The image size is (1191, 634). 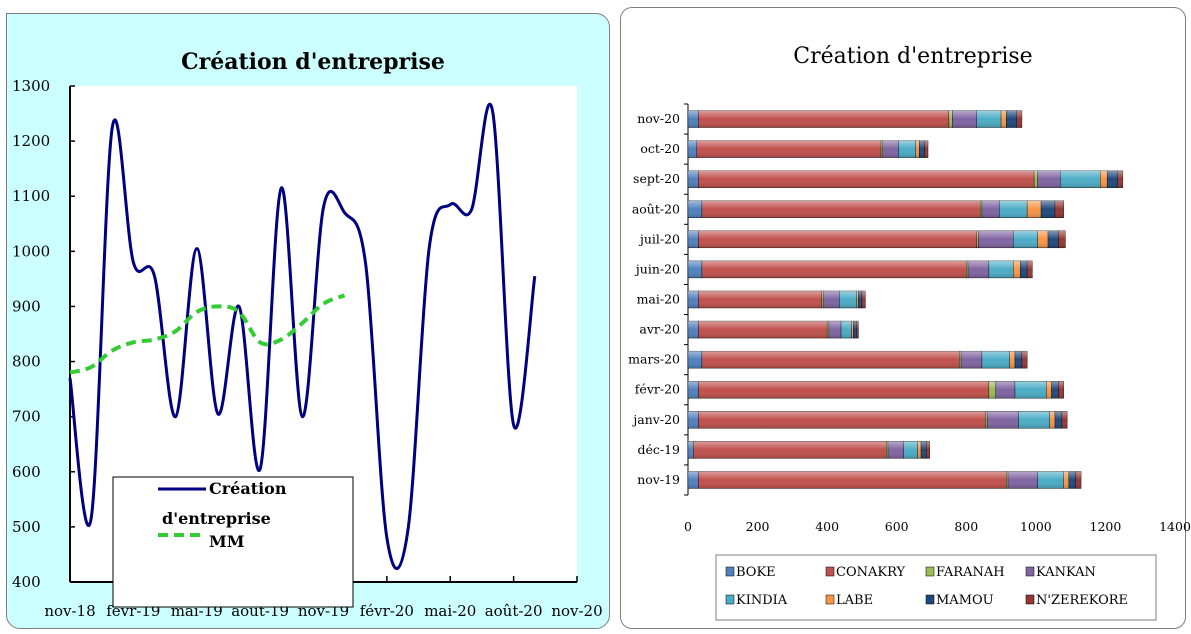 I want to click on bar-category-label: mars-20, so click(x=654, y=359).